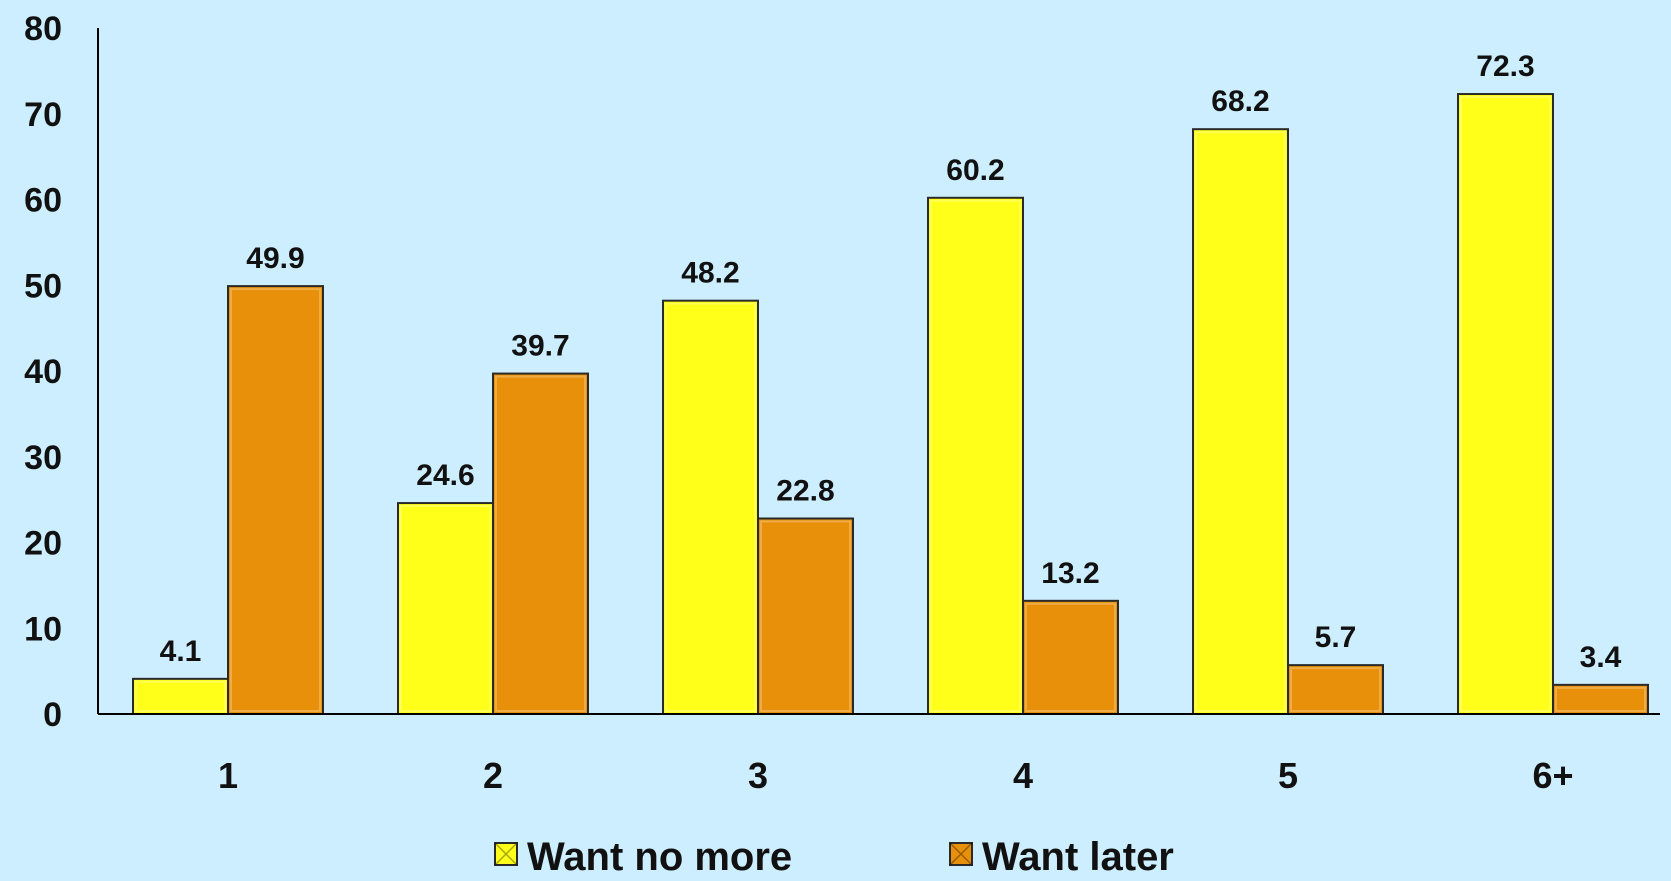 The image size is (1671, 881). I want to click on data-label: 60.2, so click(975, 170).